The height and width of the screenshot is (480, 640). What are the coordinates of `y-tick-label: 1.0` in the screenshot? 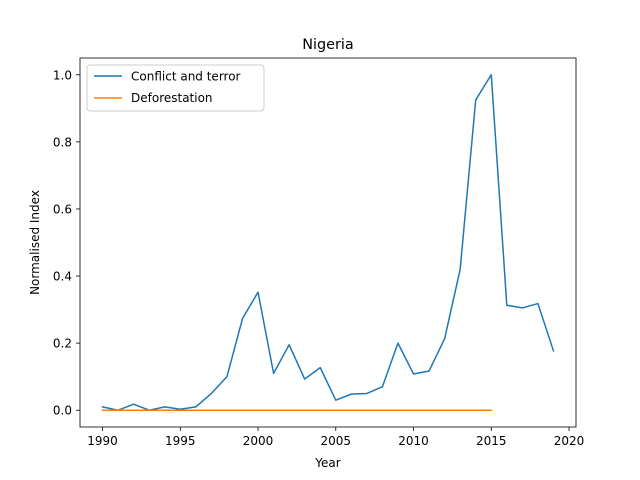 It's located at (62, 75).